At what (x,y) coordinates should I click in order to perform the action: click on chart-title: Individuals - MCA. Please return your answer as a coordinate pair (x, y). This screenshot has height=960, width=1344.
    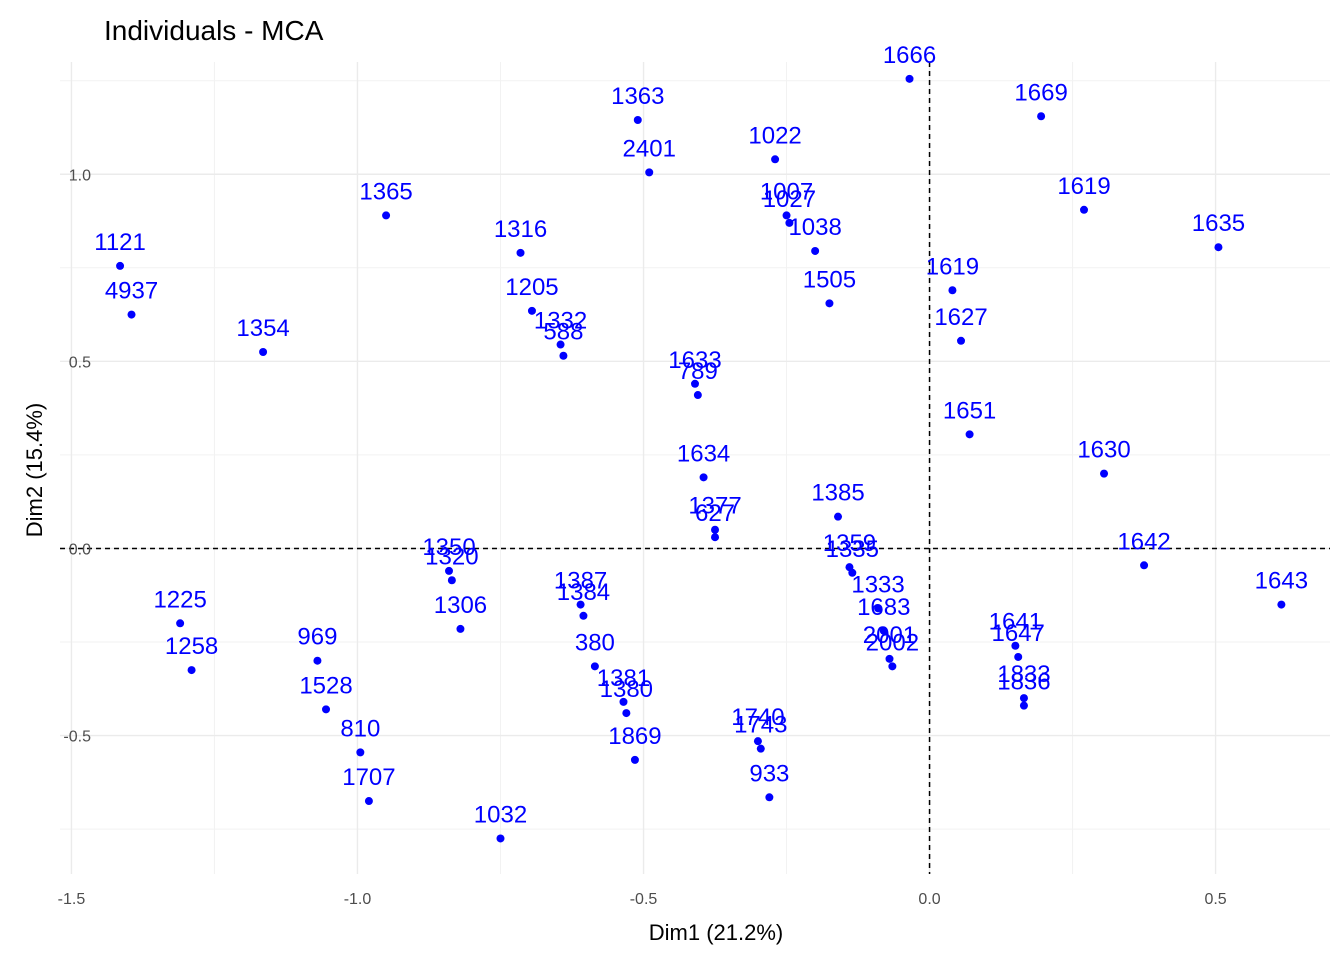
    Looking at the image, I should click on (214, 30).